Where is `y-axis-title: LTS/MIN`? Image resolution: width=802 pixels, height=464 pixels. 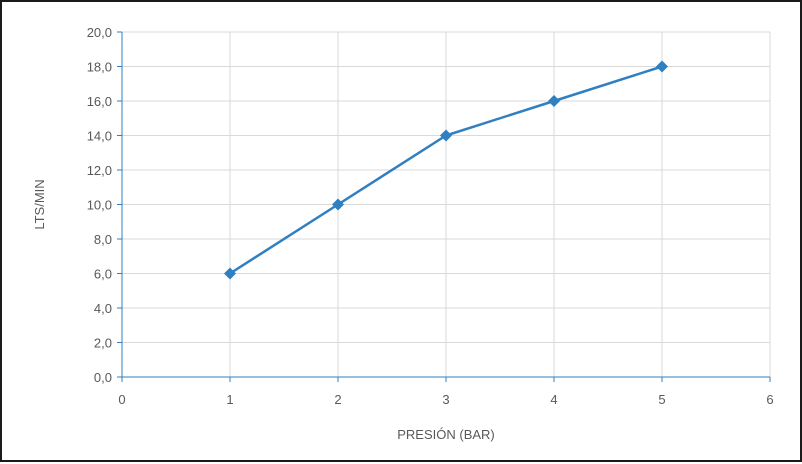
y-axis-title: LTS/MIN is located at coordinates (39, 204).